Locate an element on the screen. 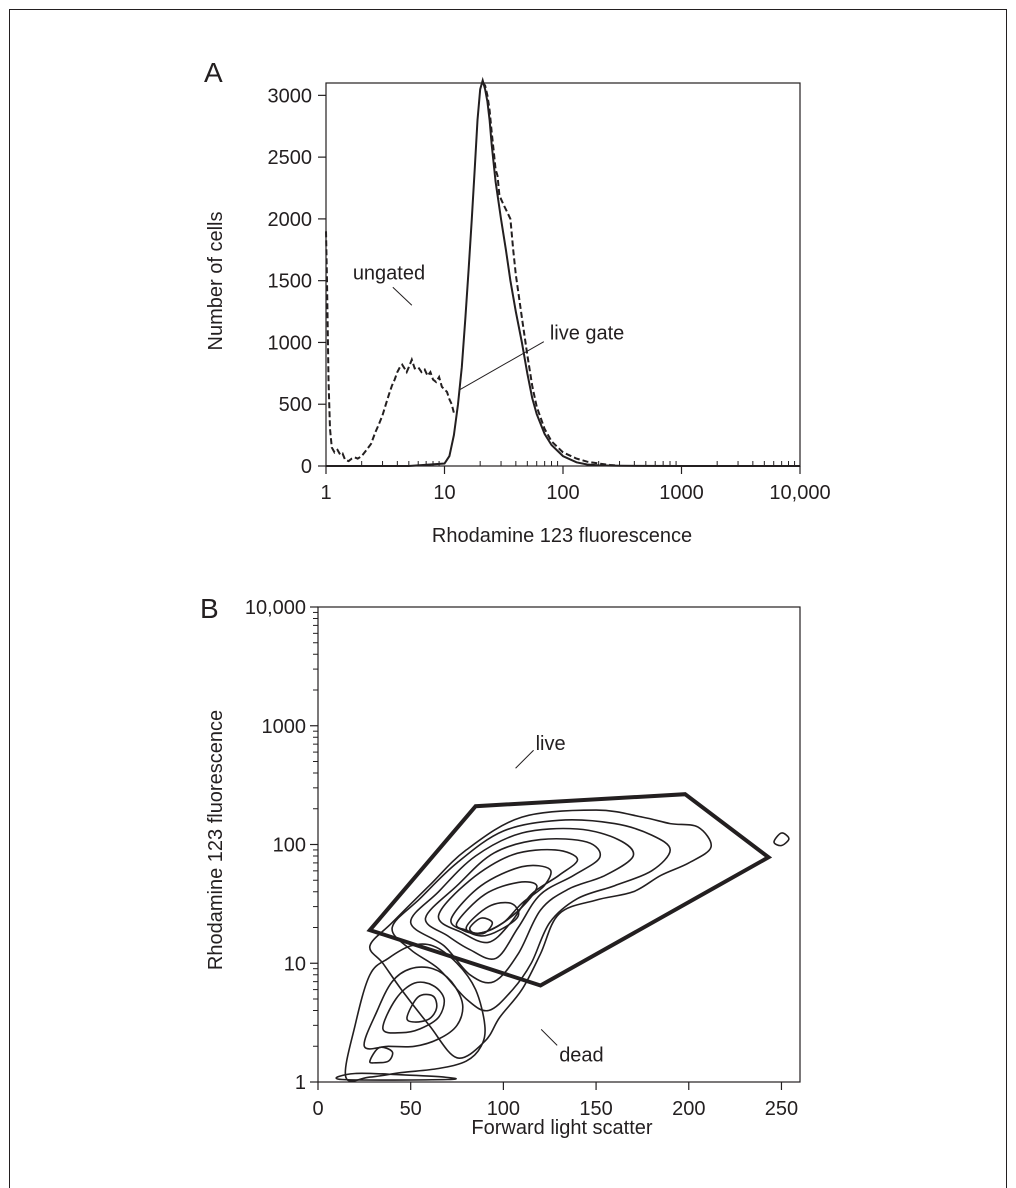  annotation-live-gate: live gate is located at coordinates (587, 334).